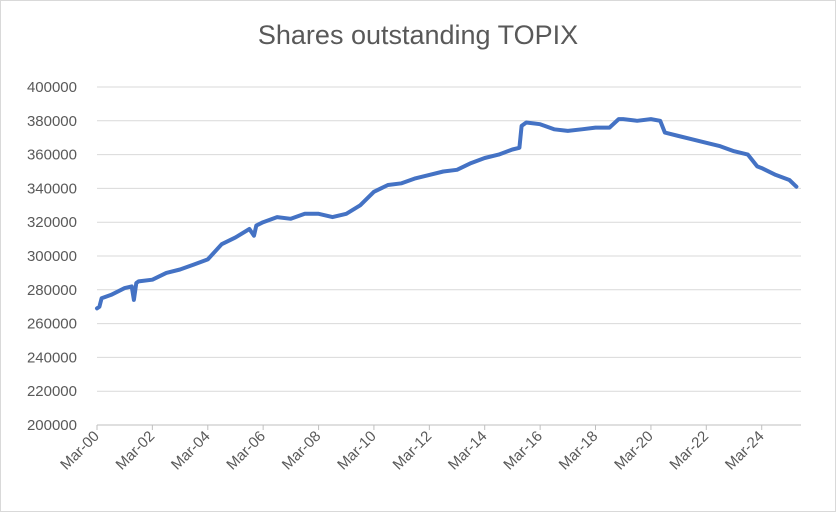 The image size is (836, 512). Describe the element at coordinates (136, 451) in the screenshot. I see `x-tick-label: Mar-02` at that location.